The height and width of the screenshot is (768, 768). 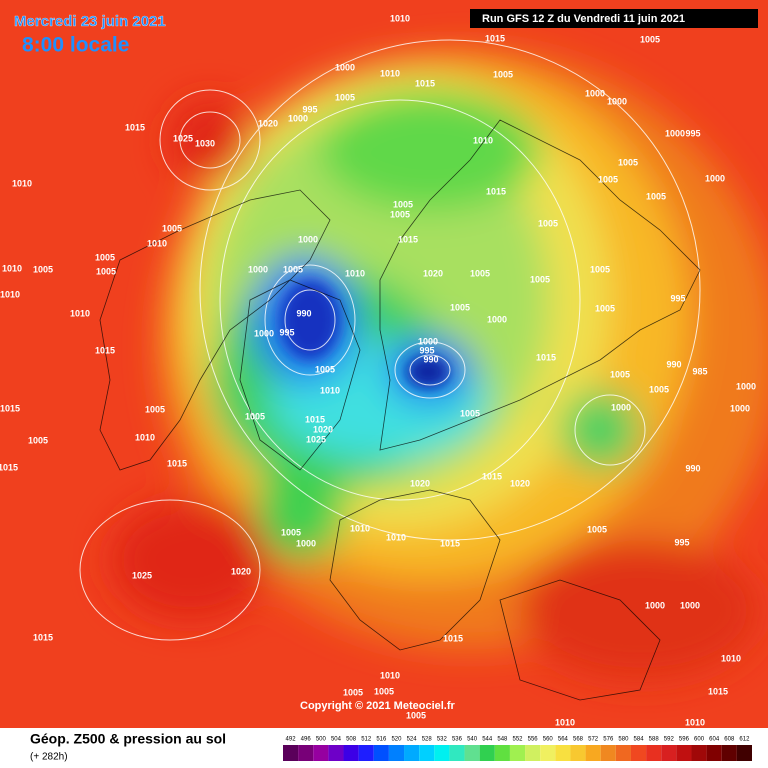 What do you see at coordinates (472, 740) in the screenshot?
I see `scale-label: 540` at bounding box center [472, 740].